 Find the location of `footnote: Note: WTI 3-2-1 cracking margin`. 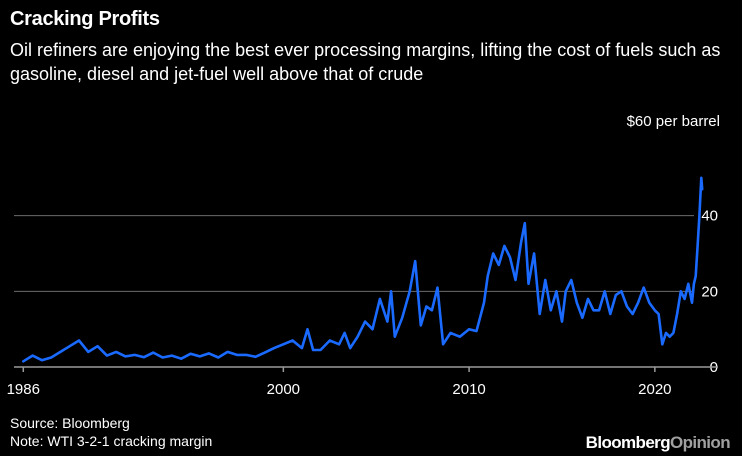

footnote: Note: WTI 3-2-1 cracking margin is located at coordinates (111, 441).